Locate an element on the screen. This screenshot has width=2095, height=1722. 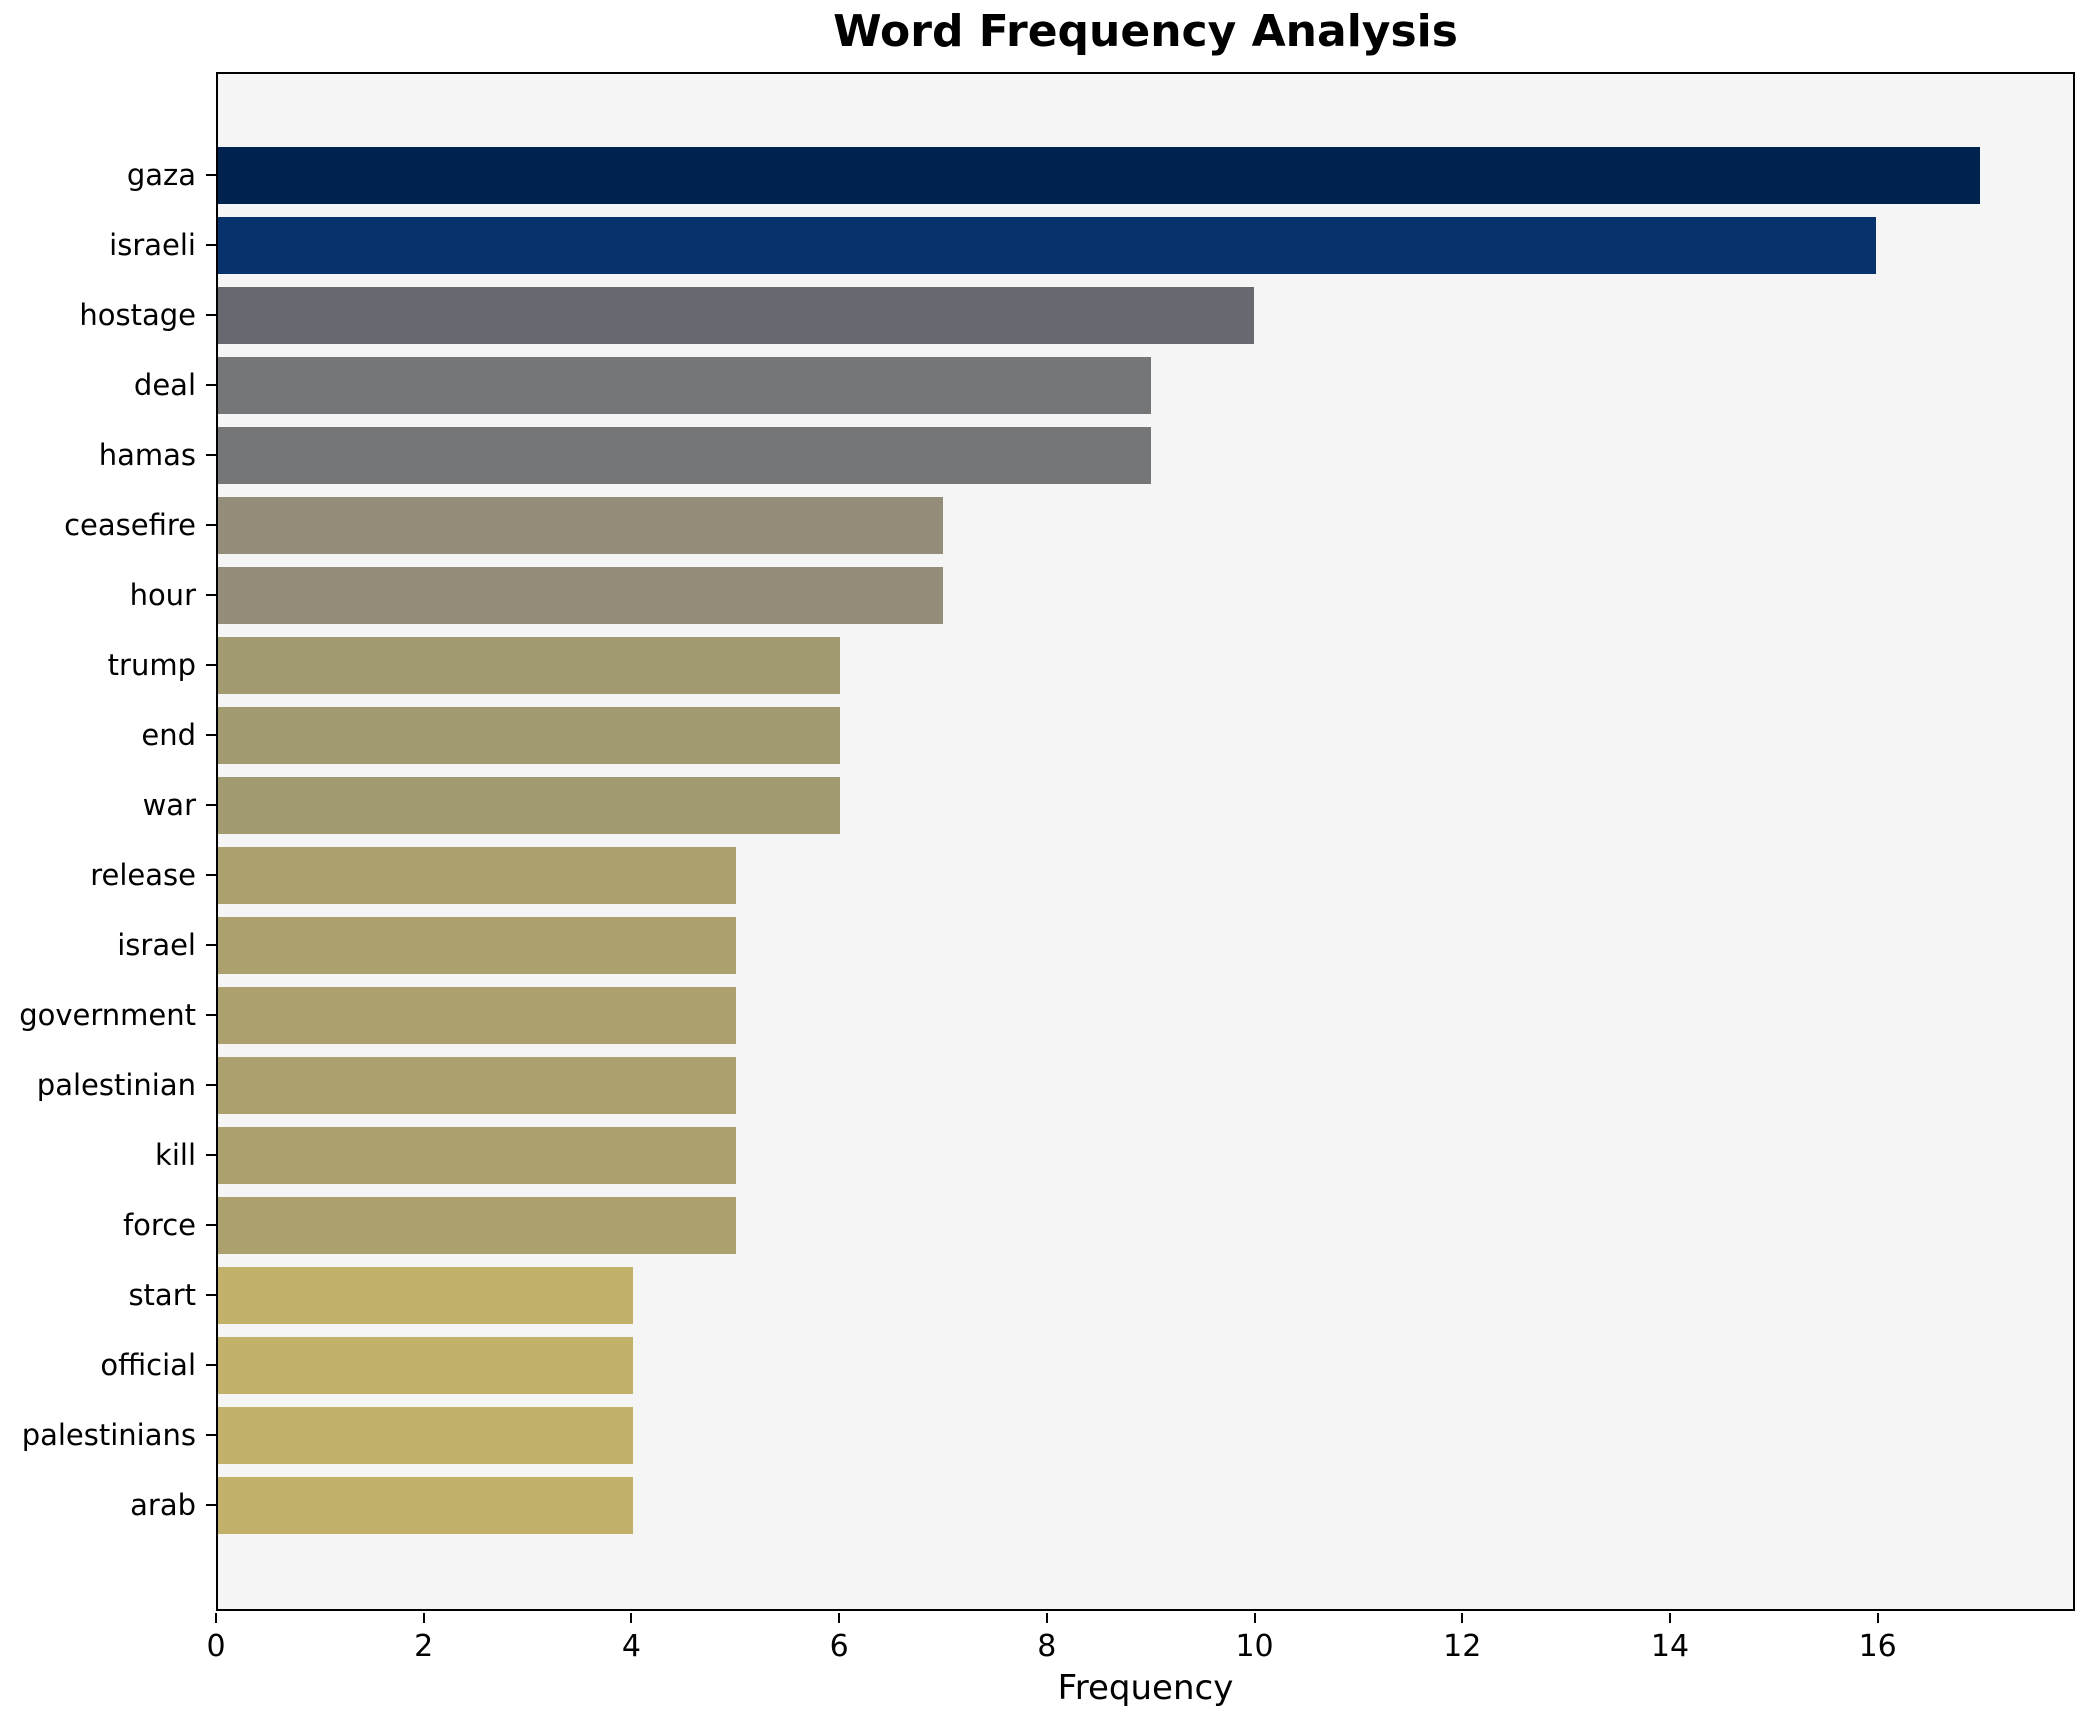
bar-row-deal: deal is located at coordinates (1103, 385).